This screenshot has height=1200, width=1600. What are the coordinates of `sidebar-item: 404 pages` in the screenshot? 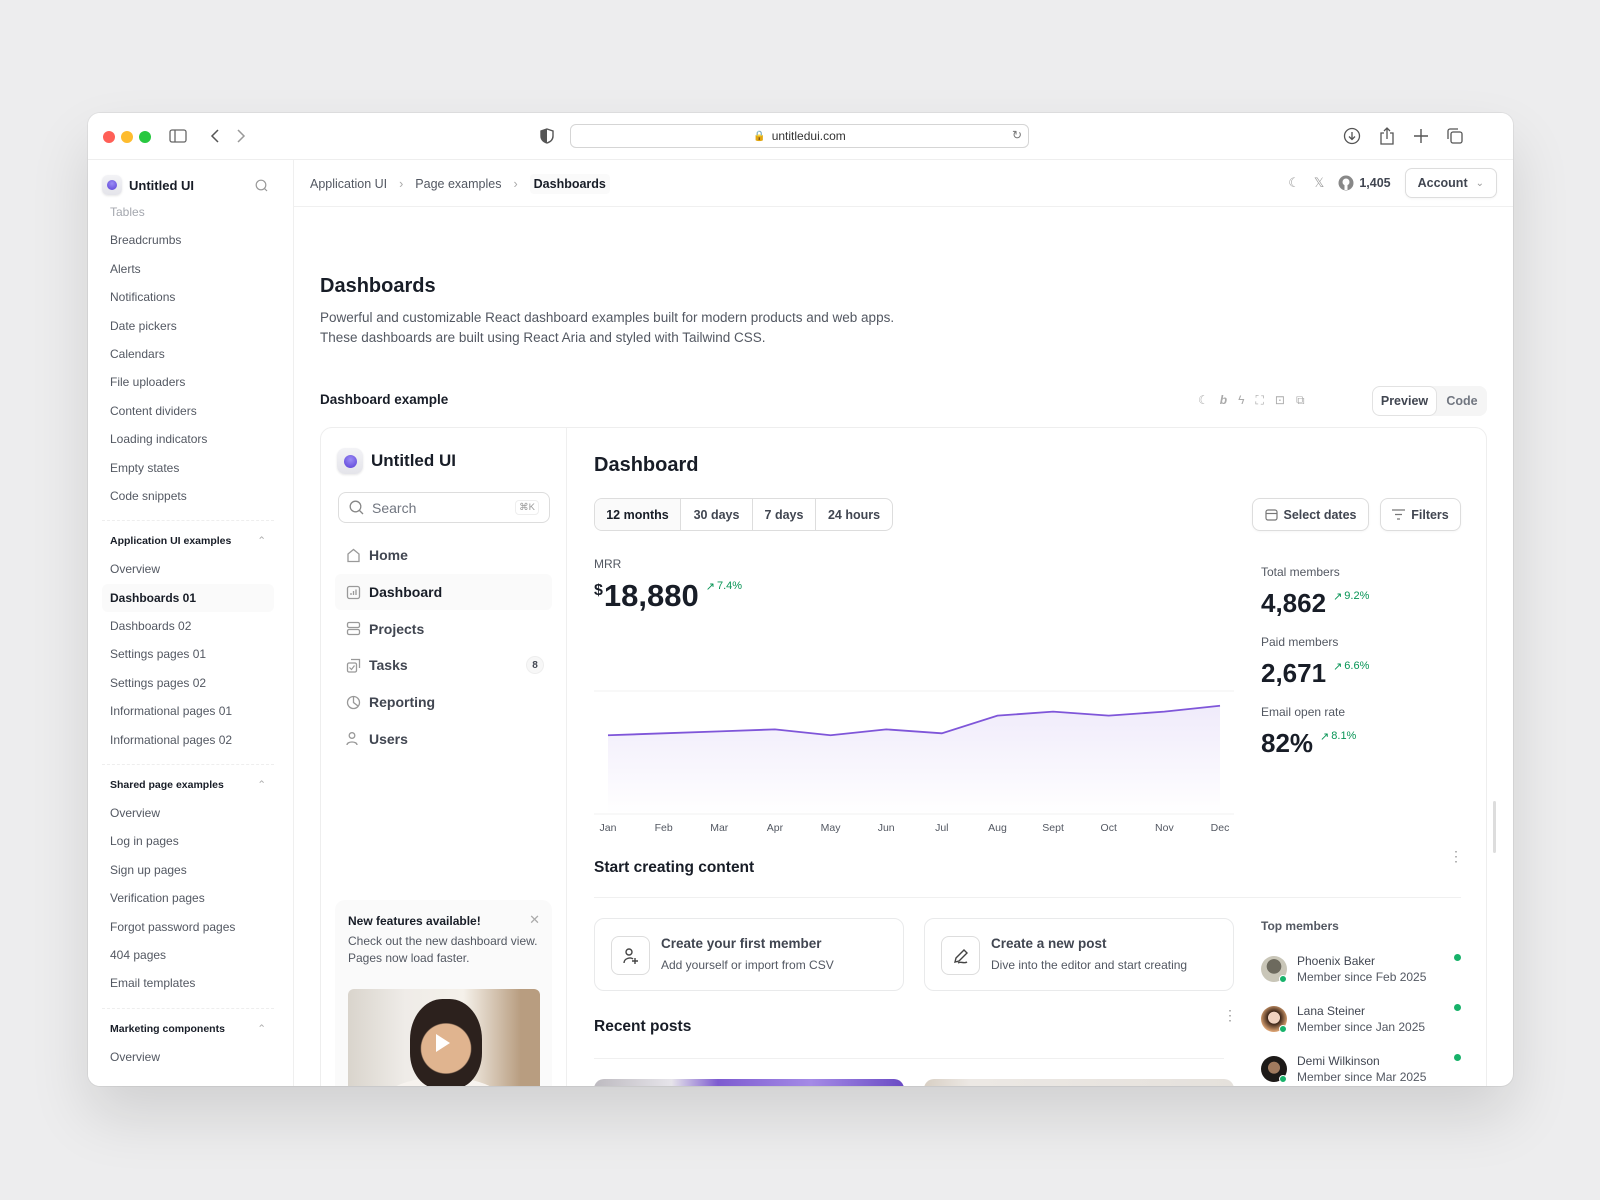 It's located at (138, 954).